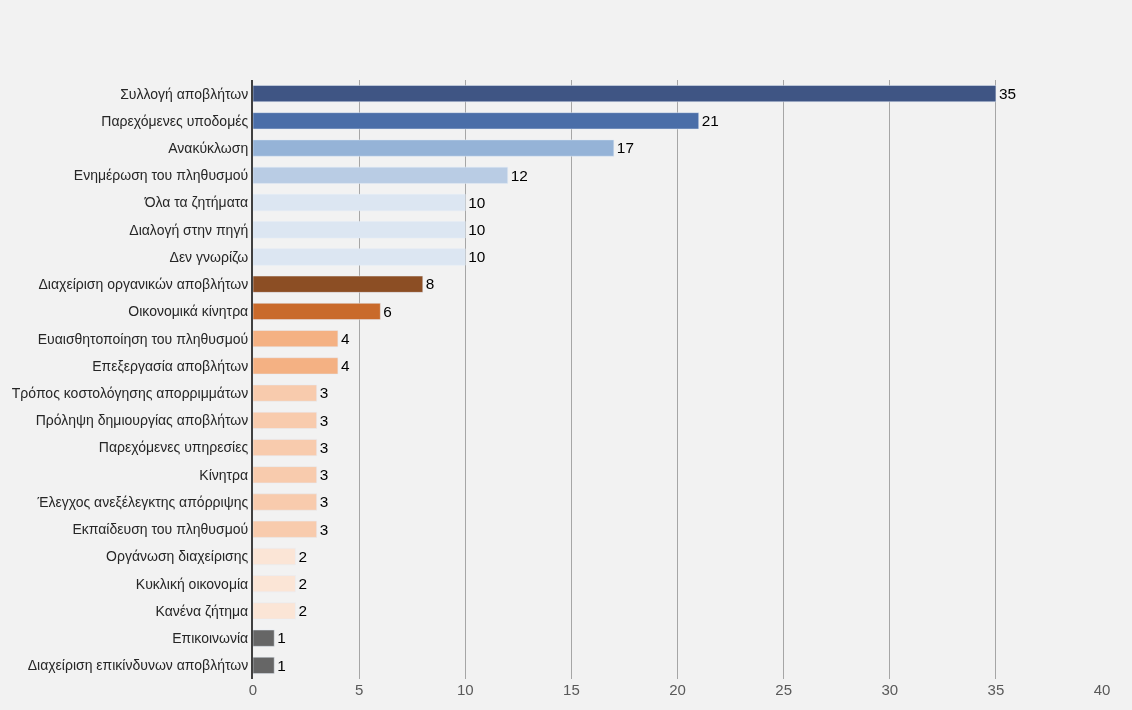 This screenshot has height=710, width=1132. I want to click on x-tick-label: 10, so click(465, 689).